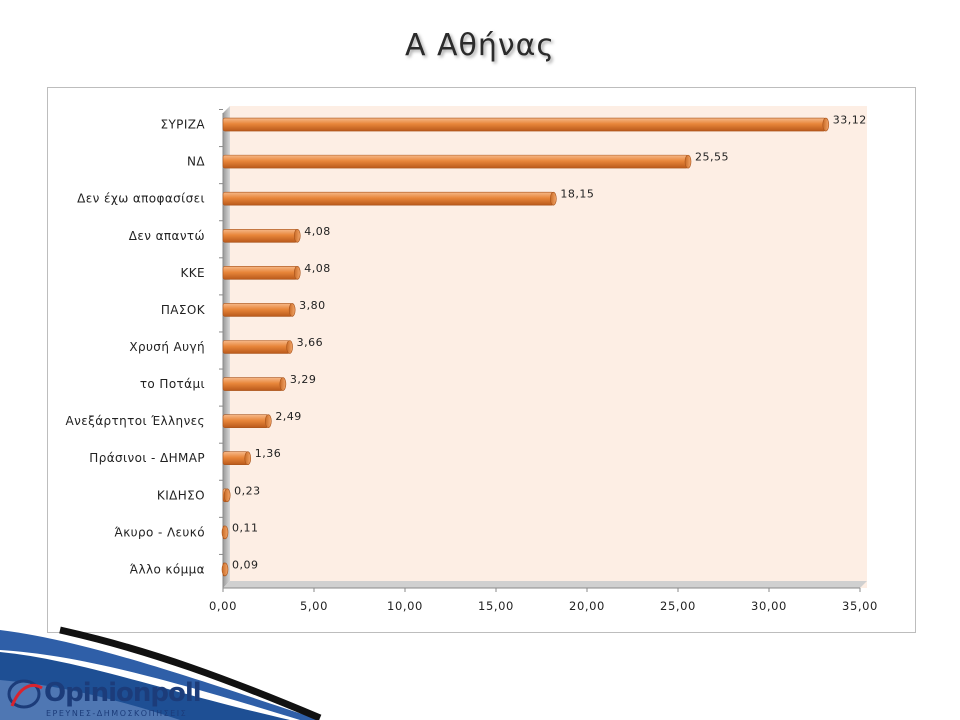 The height and width of the screenshot is (720, 960). Describe the element at coordinates (310, 342) in the screenshot. I see `data-label: 3,66` at that location.